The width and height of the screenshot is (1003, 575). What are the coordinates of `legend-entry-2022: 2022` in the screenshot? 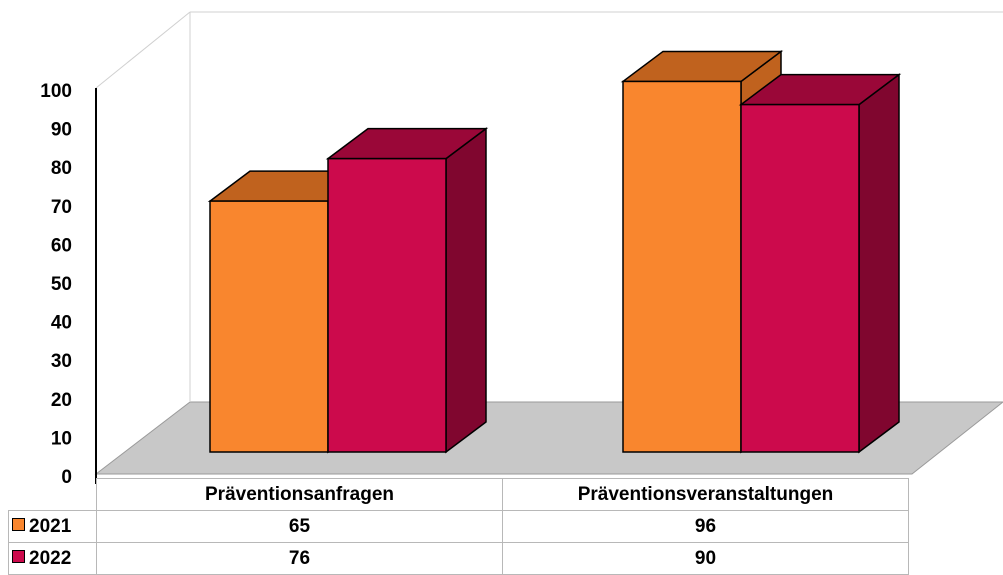 It's located at (52, 558).